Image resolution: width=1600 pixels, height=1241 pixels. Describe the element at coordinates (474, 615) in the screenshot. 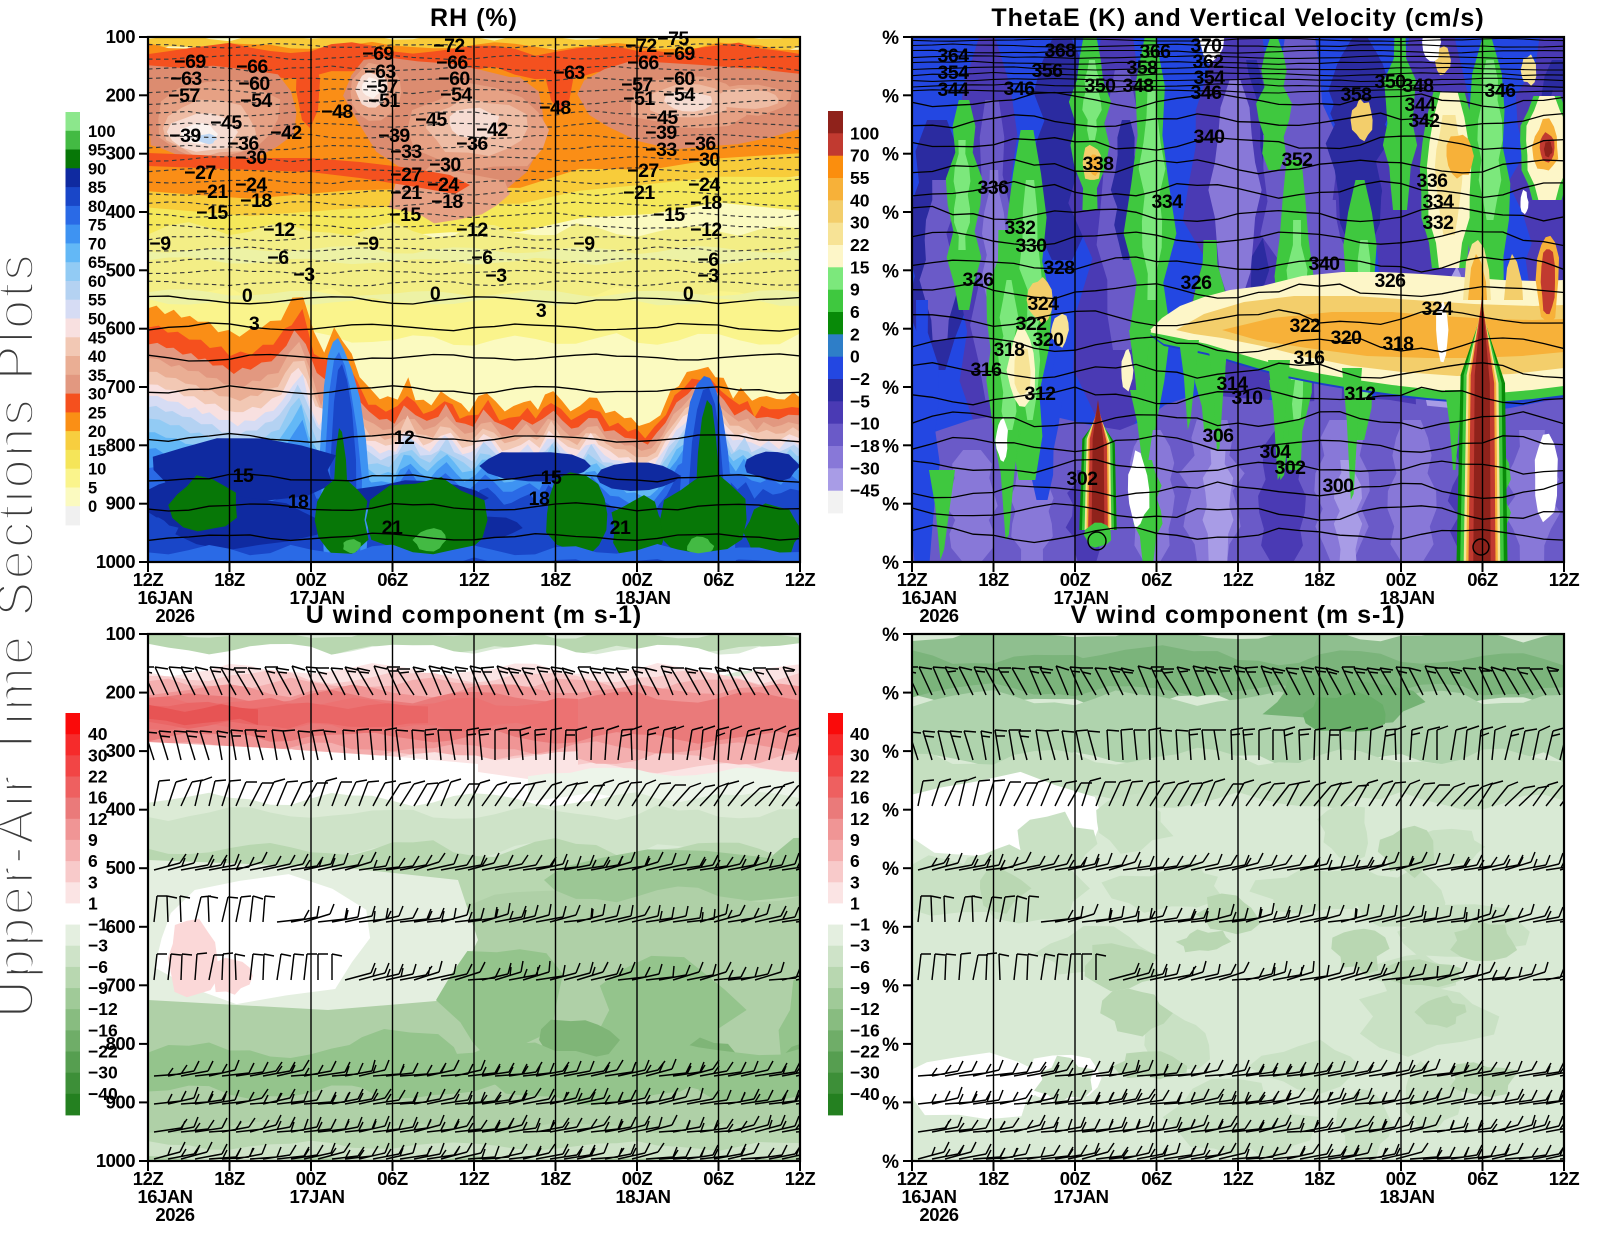

I see `svg-text: U wind component (m s-1)` at that location.